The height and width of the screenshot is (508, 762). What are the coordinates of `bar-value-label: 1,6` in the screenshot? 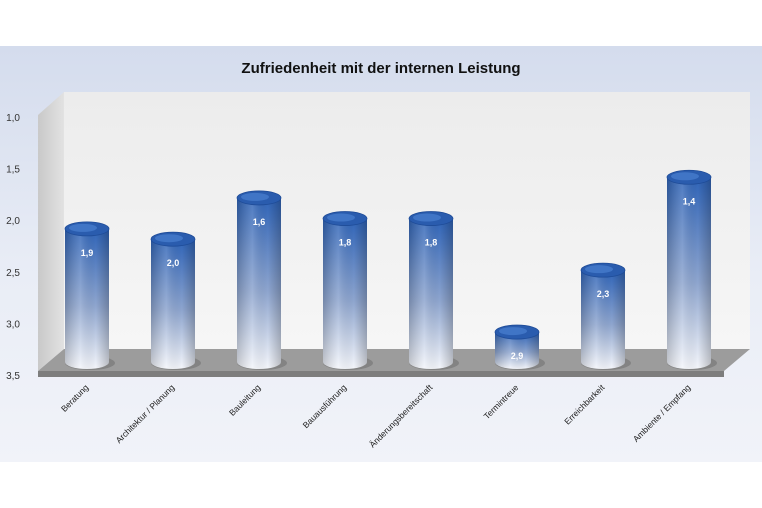 It's located at (259, 222).